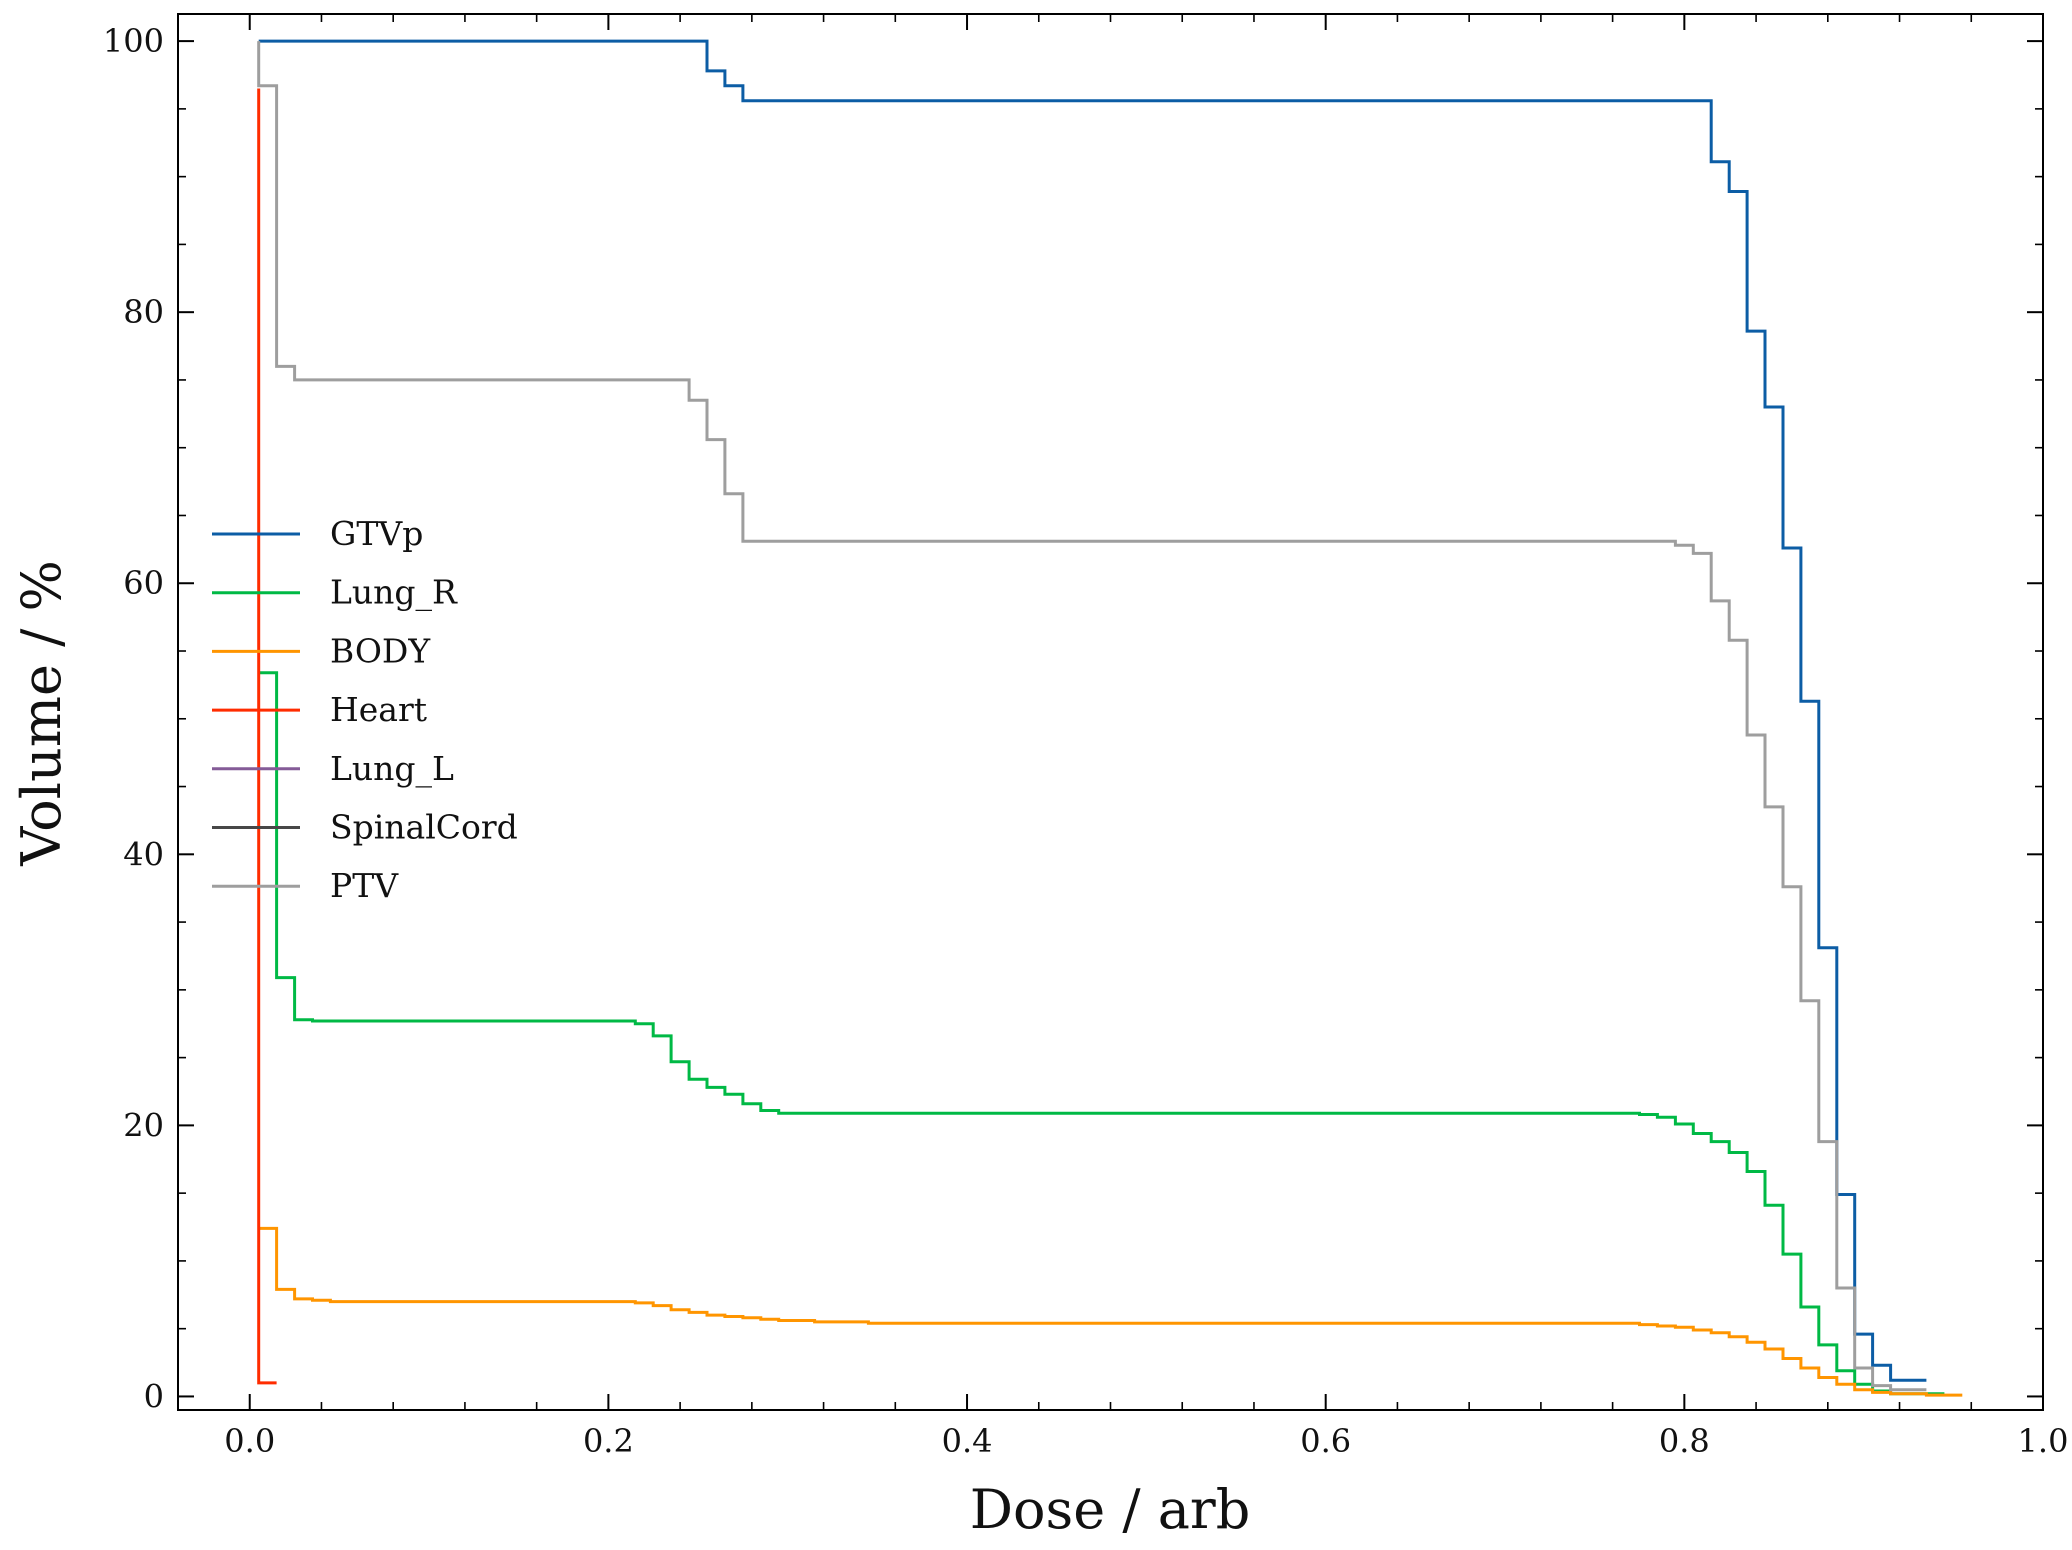 Image resolution: width=2072 pixels, height=1550 pixels. Describe the element at coordinates (424, 827) in the screenshot. I see `legend-label: SpinalCord` at that location.